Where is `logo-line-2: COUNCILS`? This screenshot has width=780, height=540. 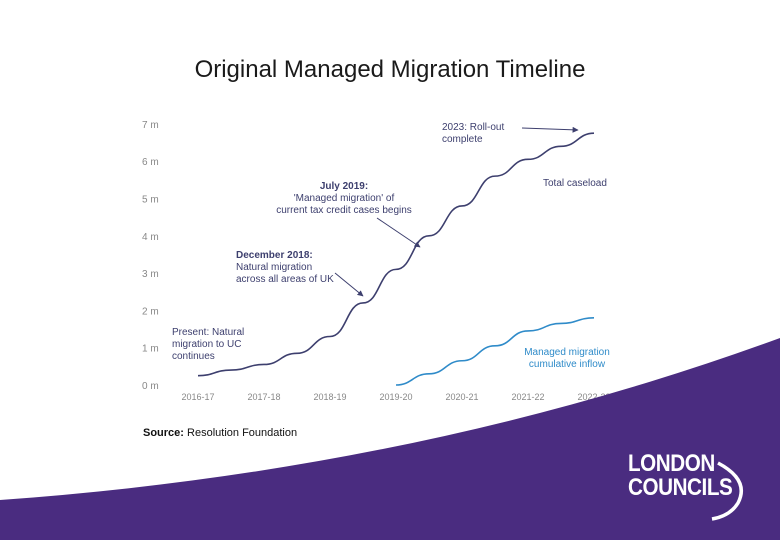 logo-line-2: COUNCILS is located at coordinates (680, 487).